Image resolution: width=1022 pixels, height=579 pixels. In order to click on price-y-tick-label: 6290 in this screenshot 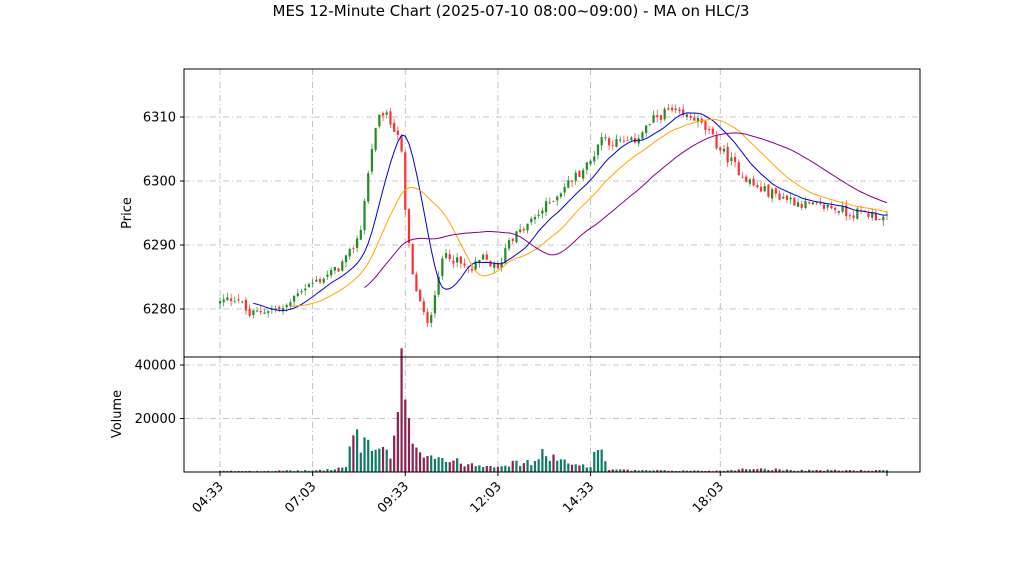, I will do `click(159, 246)`.